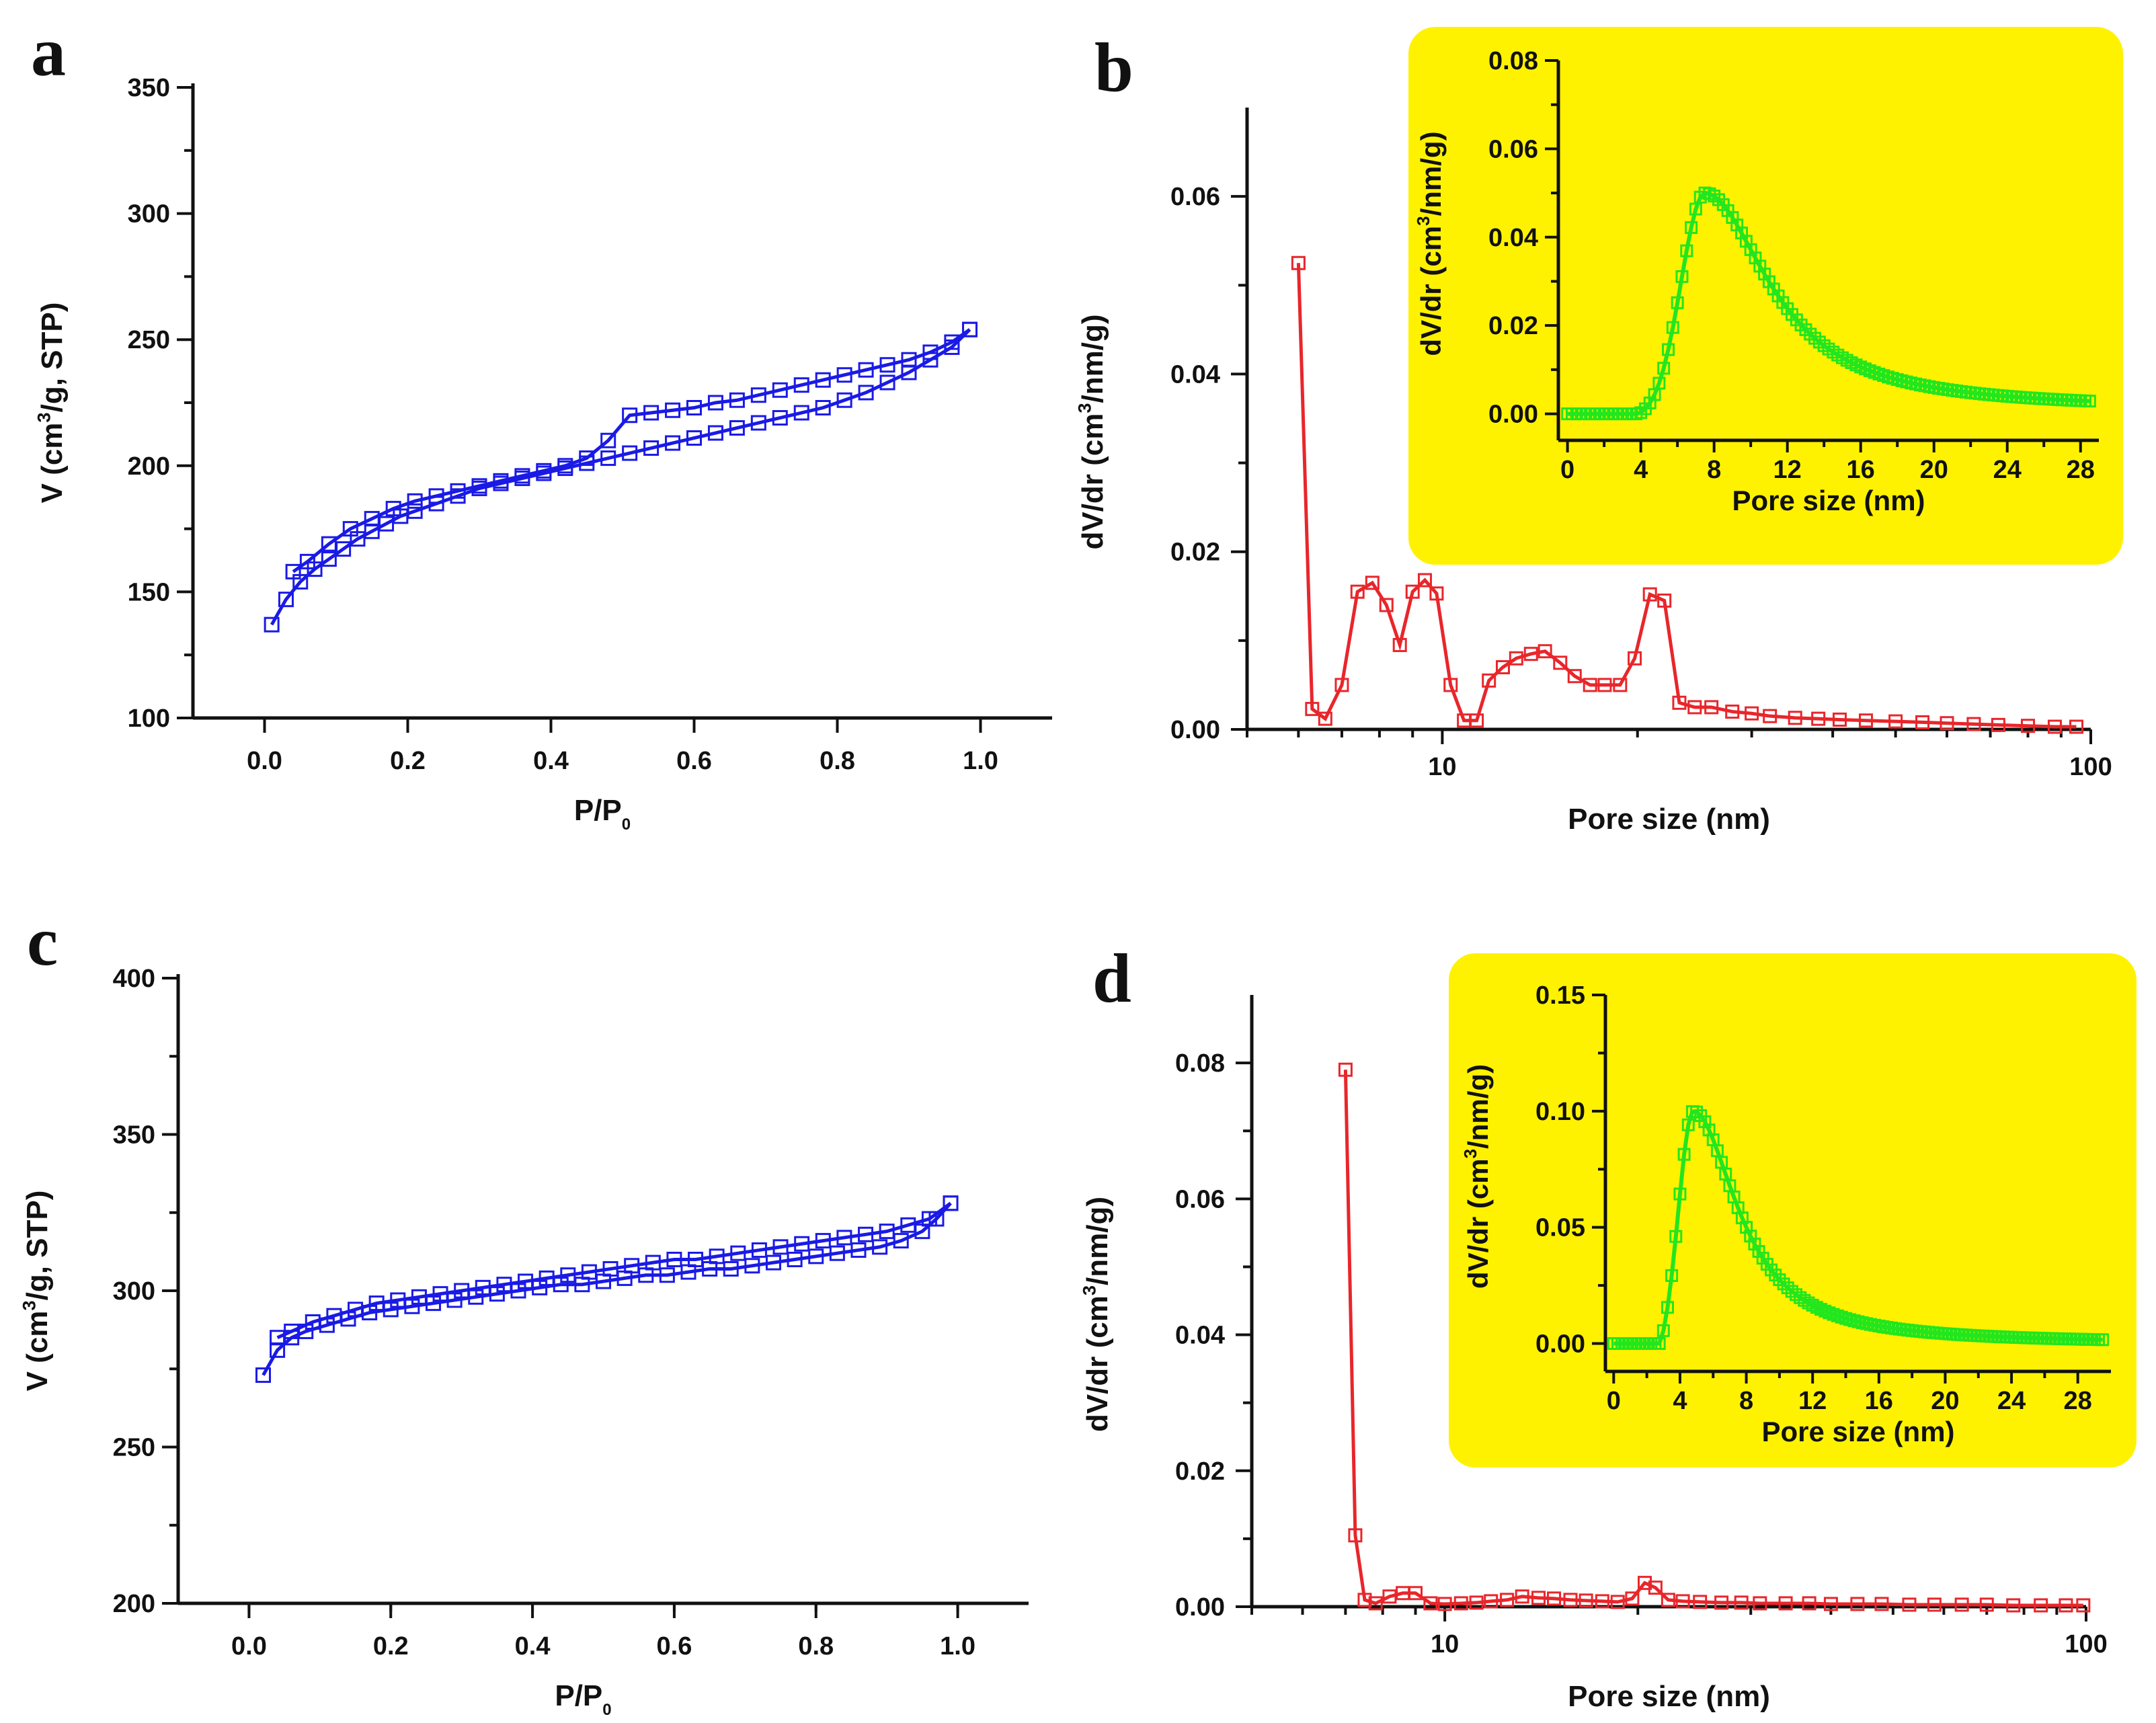 Image resolution: width=2156 pixels, height=1723 pixels. Describe the element at coordinates (1858, 1431) in the screenshot. I see `inset-x-axis-label: Pore size (nm)` at that location.